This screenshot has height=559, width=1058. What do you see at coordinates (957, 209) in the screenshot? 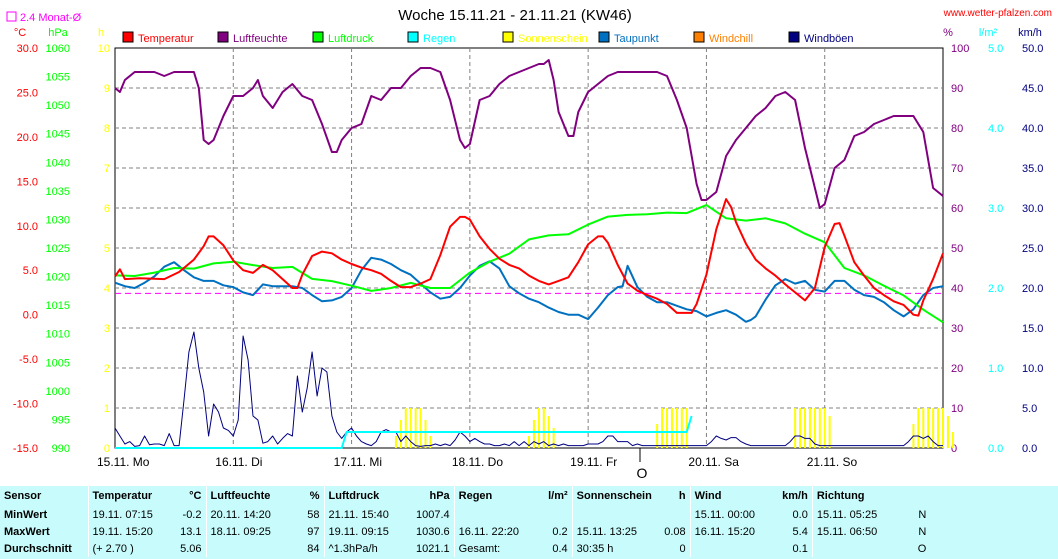
I see `tick-label-humidity: 60` at bounding box center [957, 209].